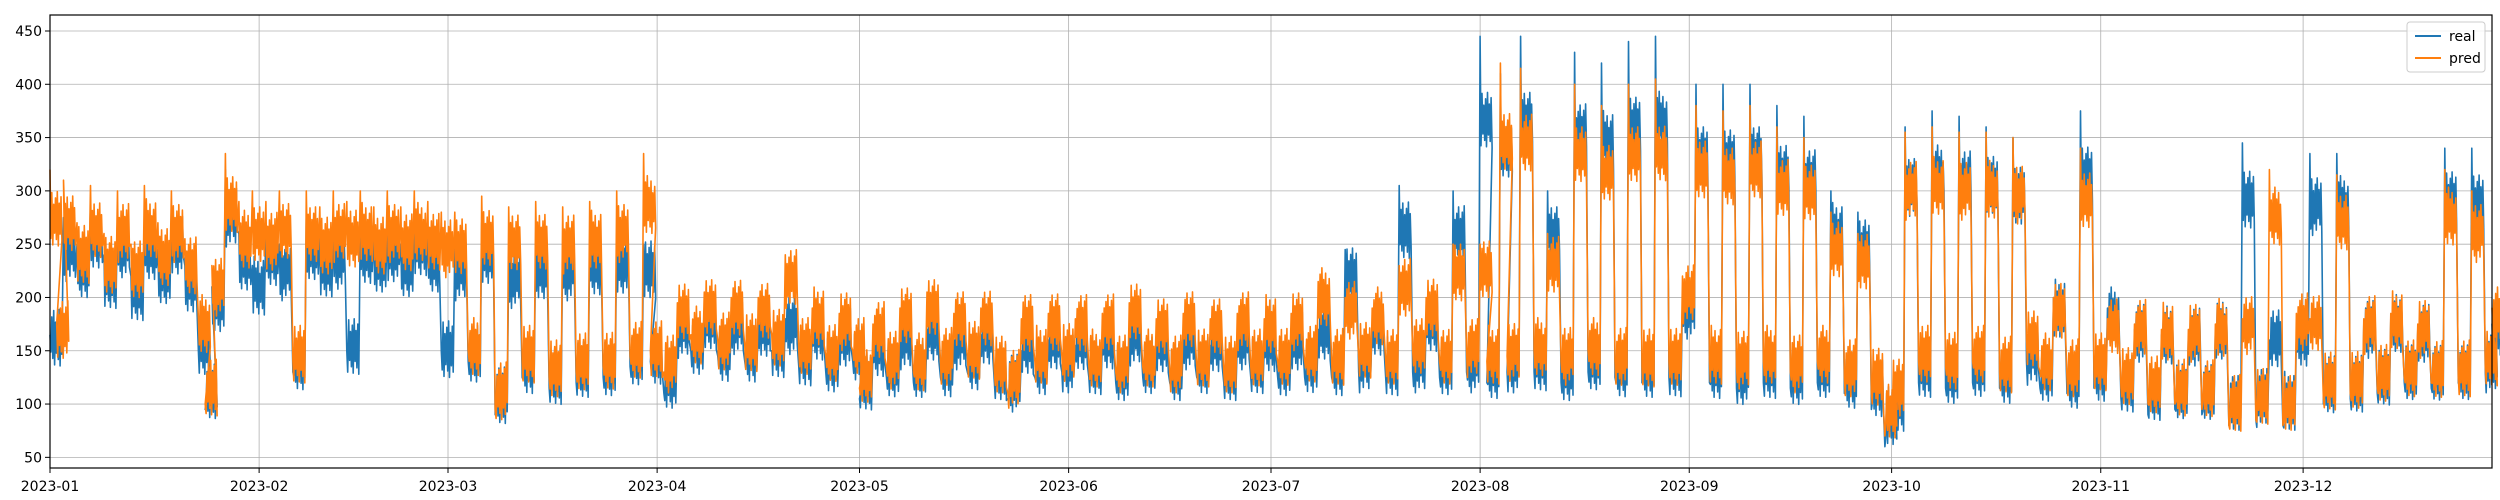 The image size is (2500, 500). Describe the element at coordinates (33, 458) in the screenshot. I see `y-tick-label: 50` at that location.